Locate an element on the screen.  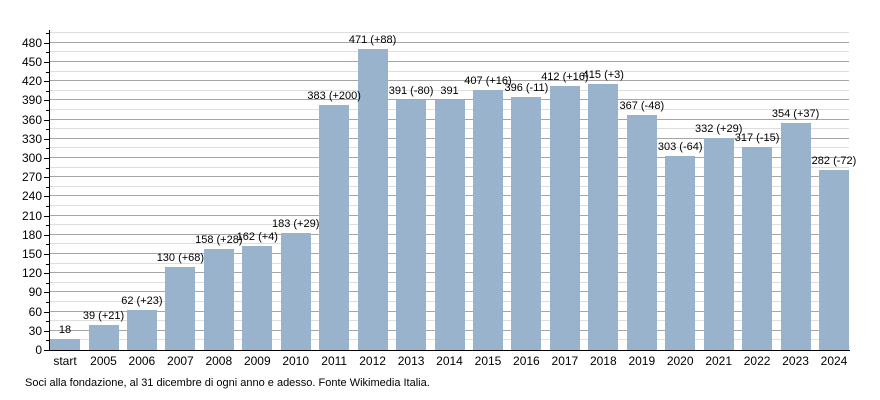
x-axis-line is located at coordinates (447, 350).